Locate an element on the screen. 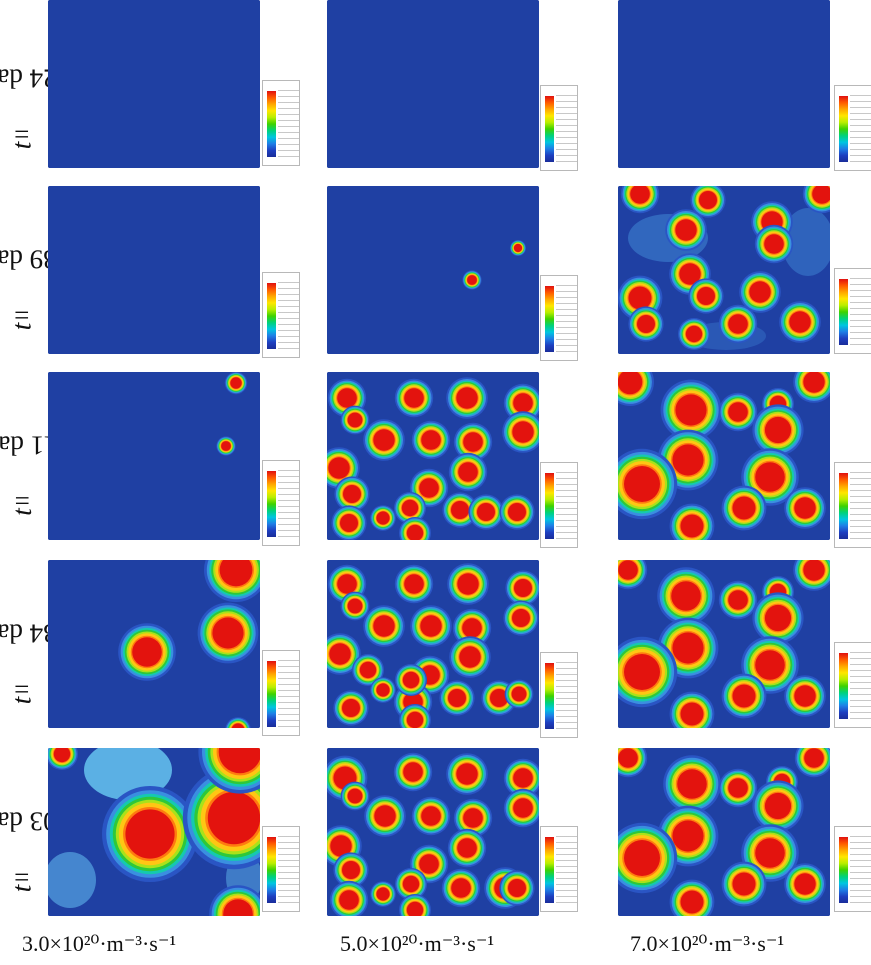 This screenshot has width=871, height=965. panel-c3-t124 is located at coordinates (724, 84).